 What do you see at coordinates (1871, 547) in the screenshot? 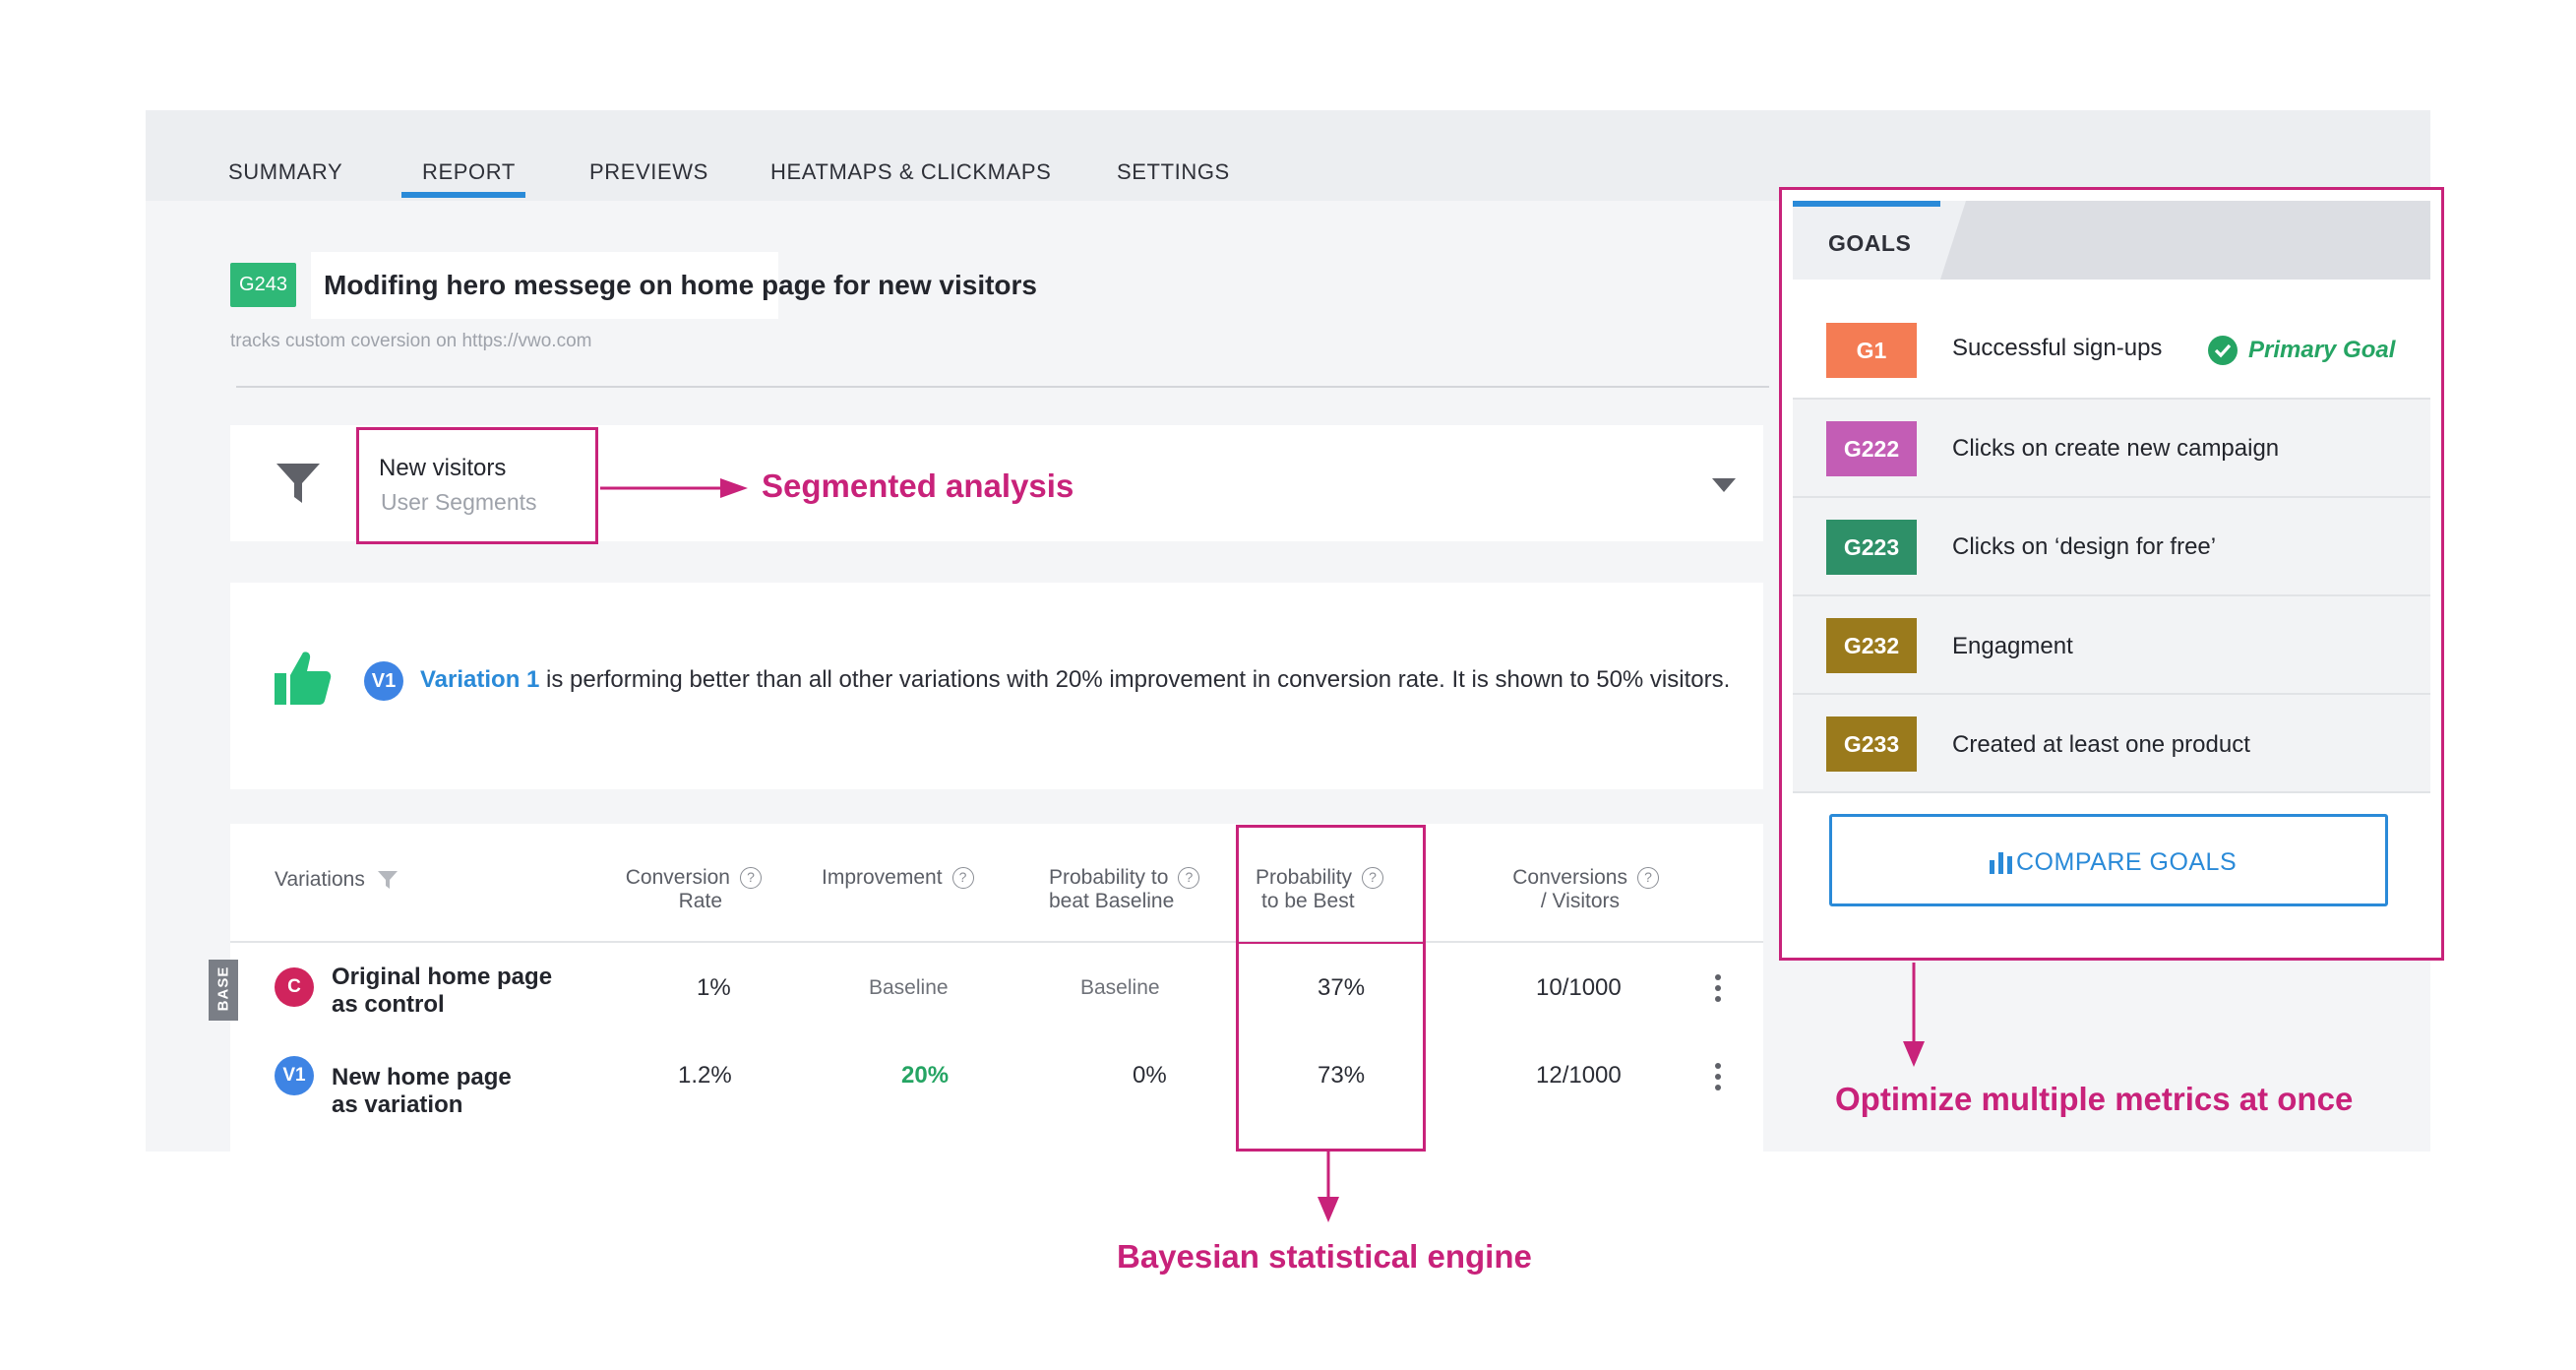
I see `goal-badge: G223` at bounding box center [1871, 547].